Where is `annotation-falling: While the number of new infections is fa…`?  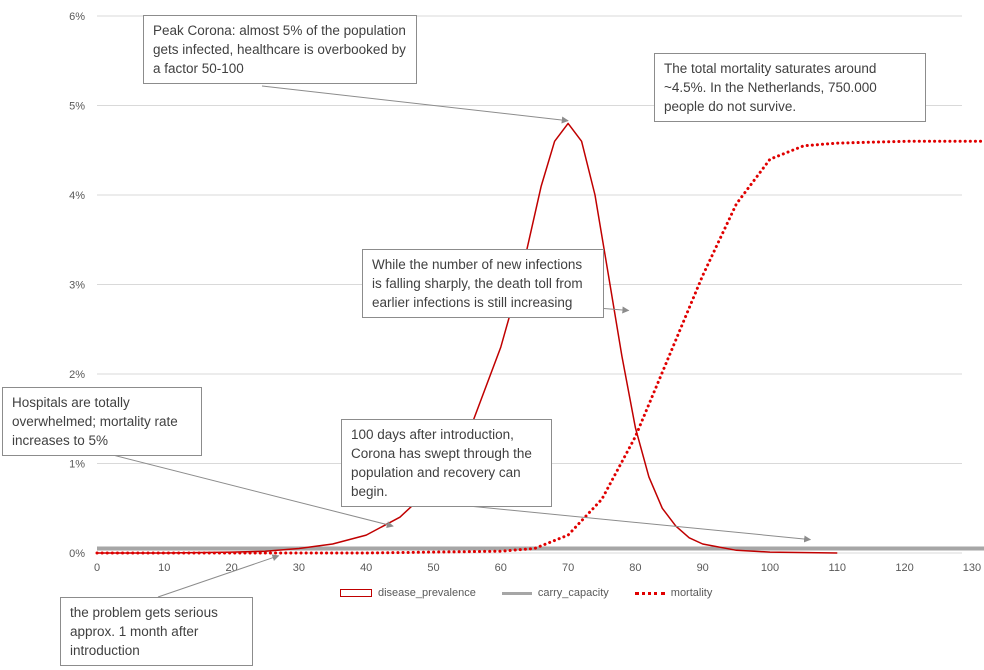 annotation-falling: While the number of new infections is fa… is located at coordinates (483, 283).